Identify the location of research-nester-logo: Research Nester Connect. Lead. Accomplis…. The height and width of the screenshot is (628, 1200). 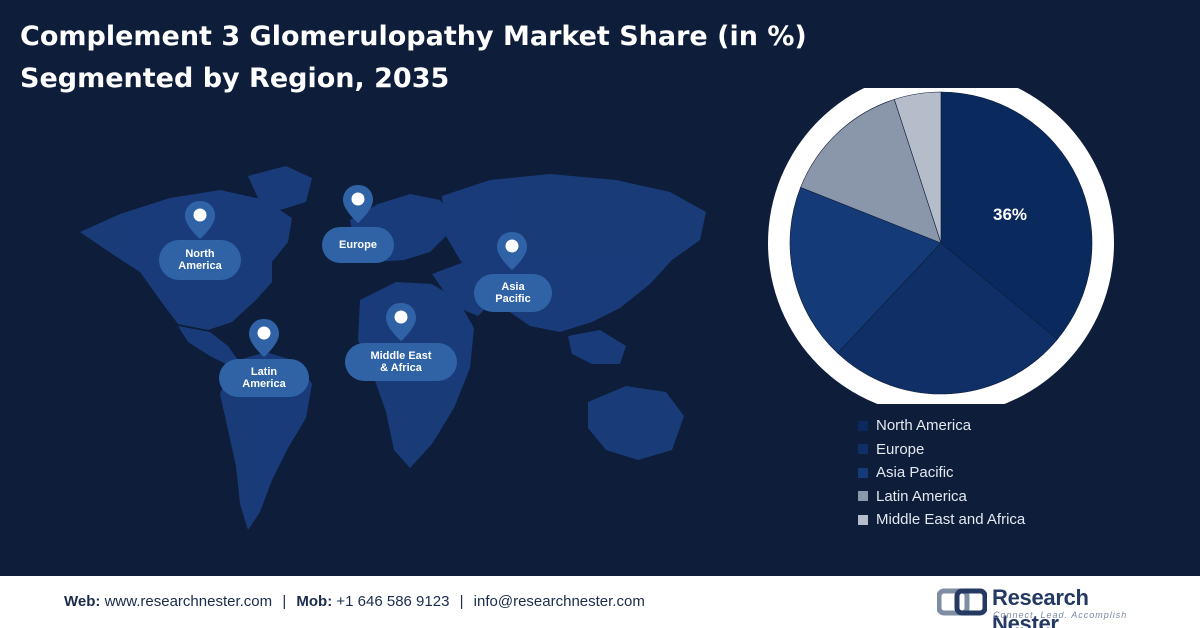
(1042, 606).